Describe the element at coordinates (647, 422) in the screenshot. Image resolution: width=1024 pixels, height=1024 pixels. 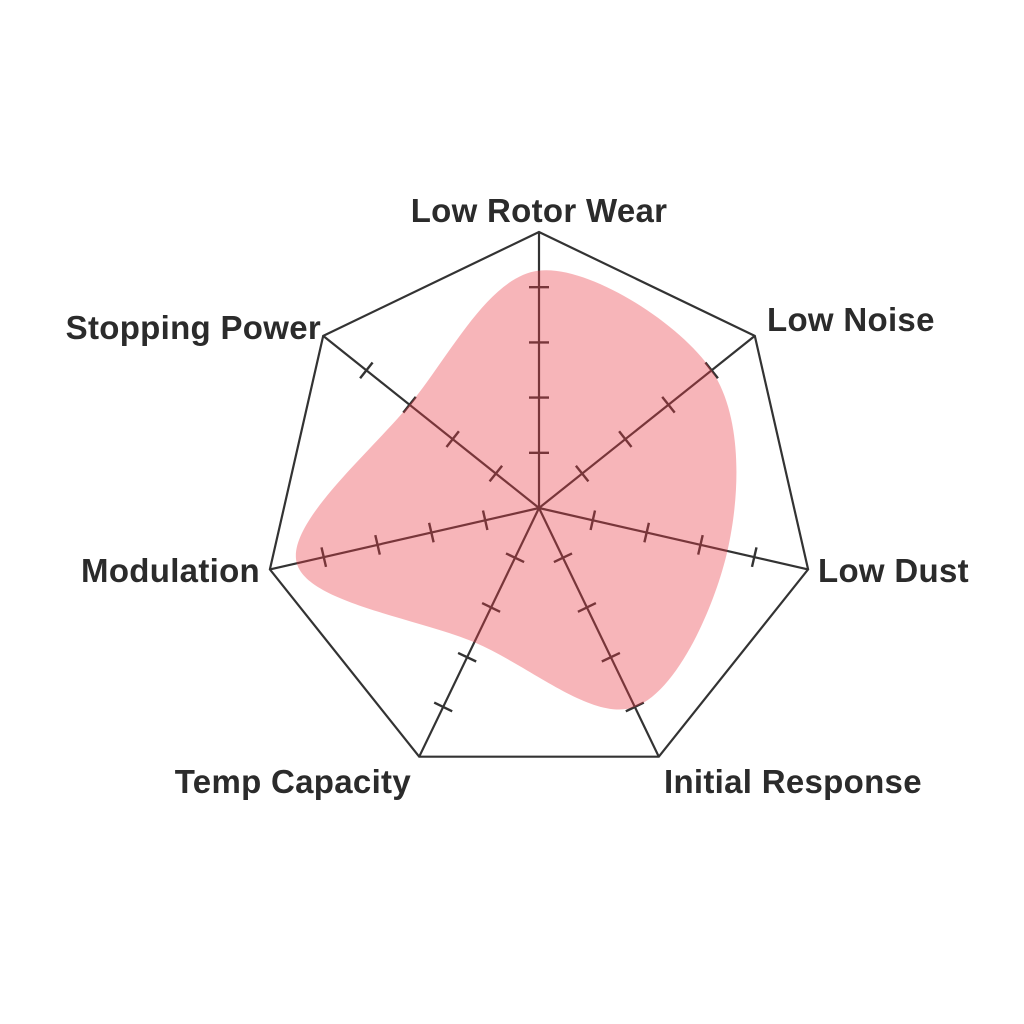
I see `radar-axis-line-low-noise` at that location.